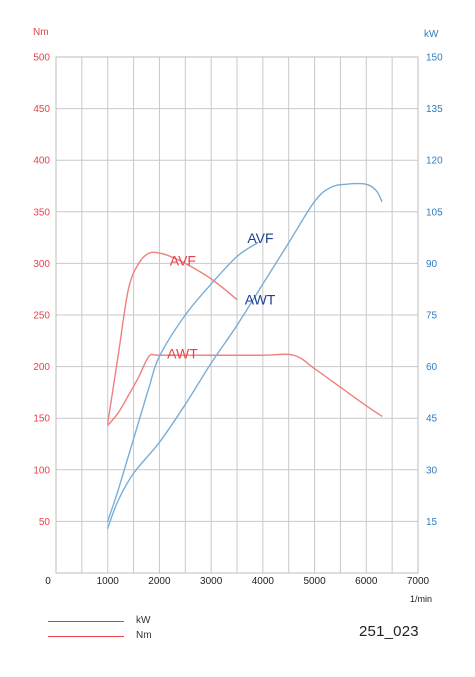 The width and height of the screenshot is (475, 677). What do you see at coordinates (108, 581) in the screenshot?
I see `x-tick-label: 1000` at bounding box center [108, 581].